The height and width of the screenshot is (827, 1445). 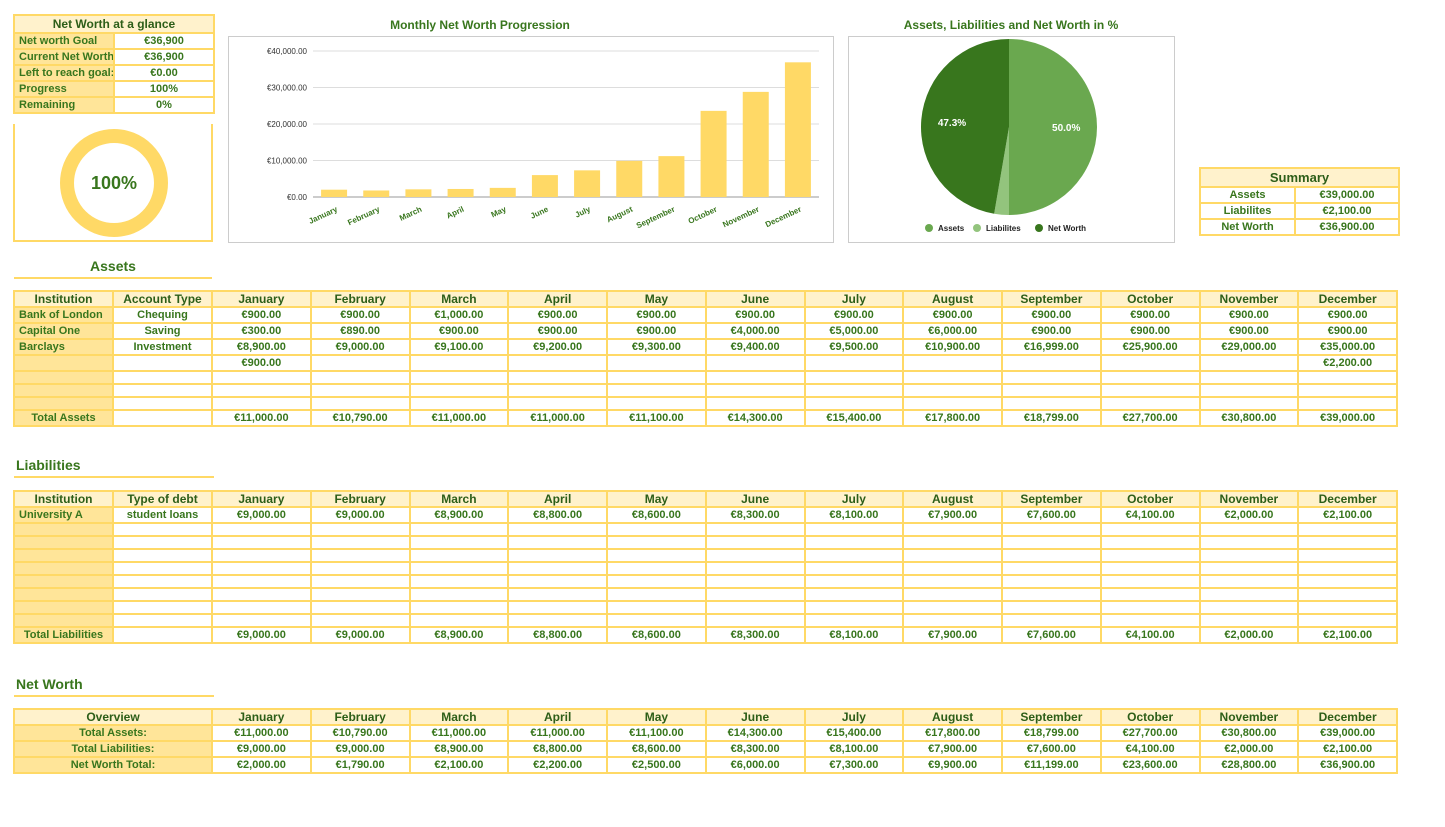 I want to click on legend-label: Assets, so click(x=951, y=228).